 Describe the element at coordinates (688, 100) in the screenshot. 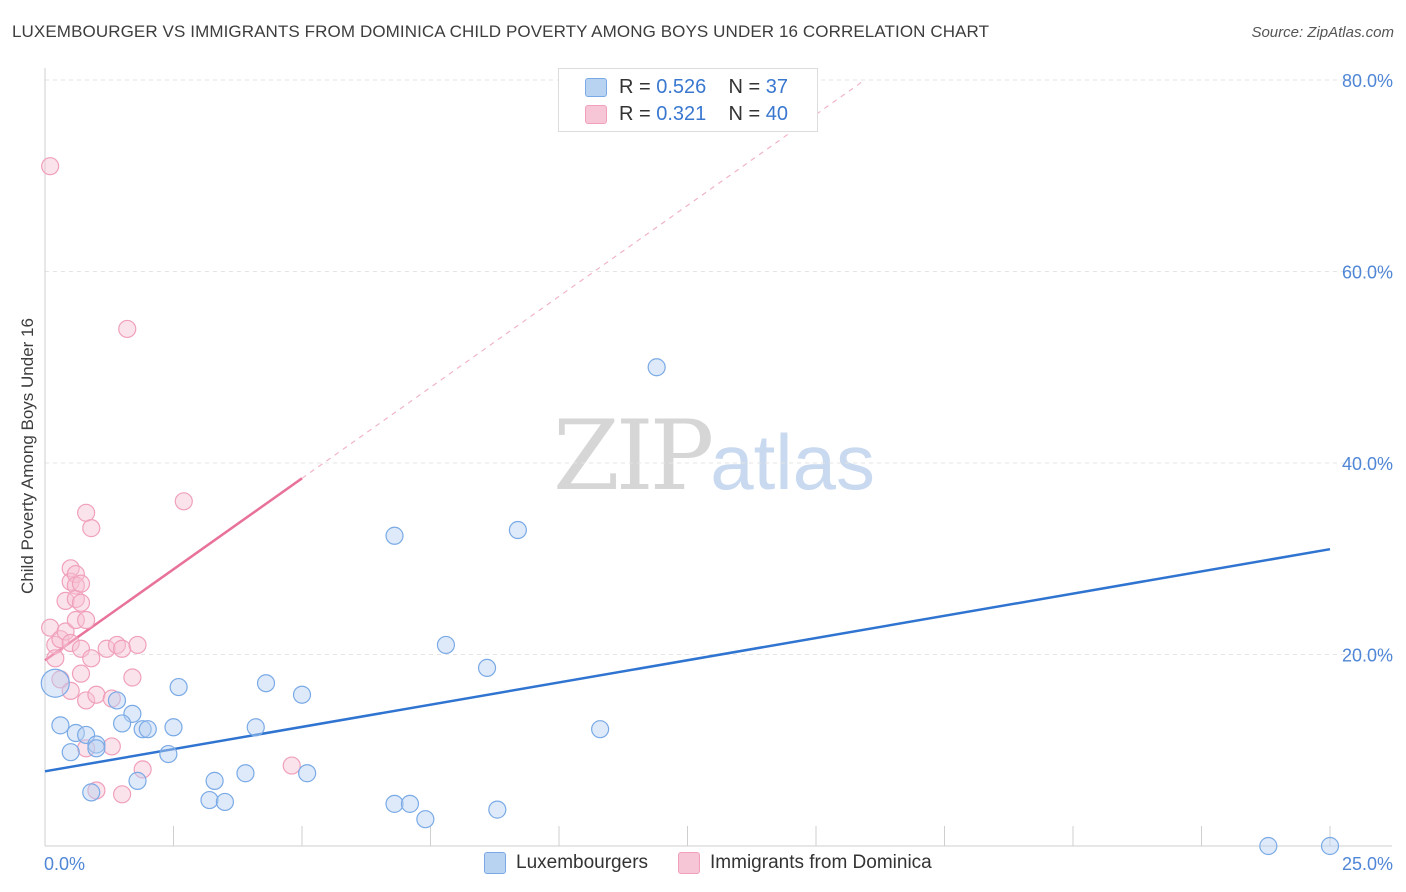

I see `stats-legend: R = 0.526 N = 37 R = 0.321 N = 40` at that location.